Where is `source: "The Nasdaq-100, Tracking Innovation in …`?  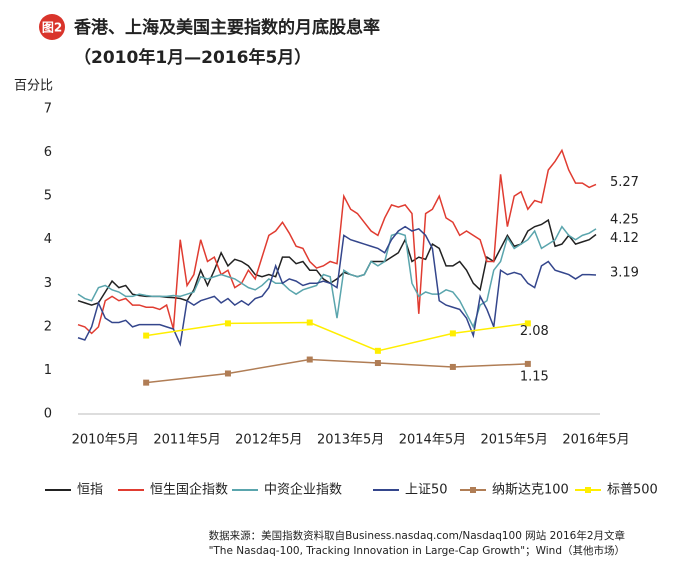 source: "The Nasdaq-100, Tracking Innovation in … is located at coordinates (417, 550).